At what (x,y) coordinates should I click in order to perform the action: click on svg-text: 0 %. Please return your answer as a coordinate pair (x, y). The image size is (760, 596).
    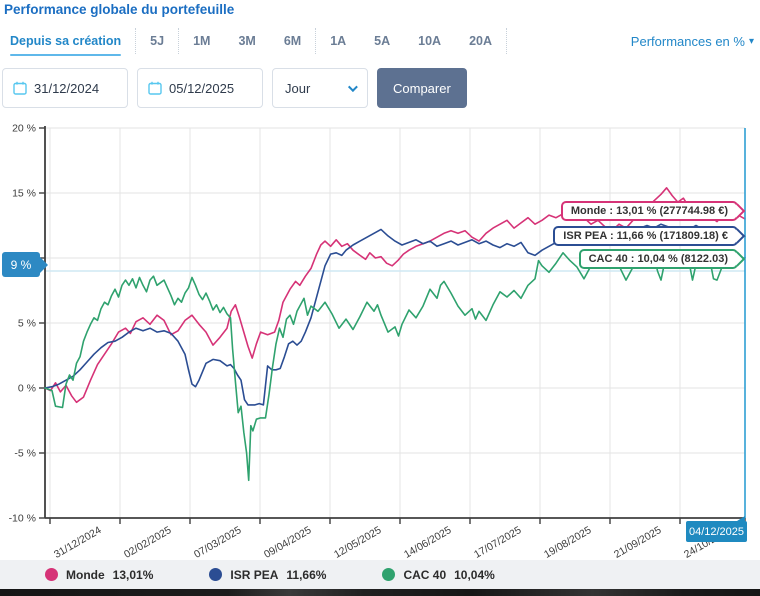
    Looking at the image, I should click on (27, 389).